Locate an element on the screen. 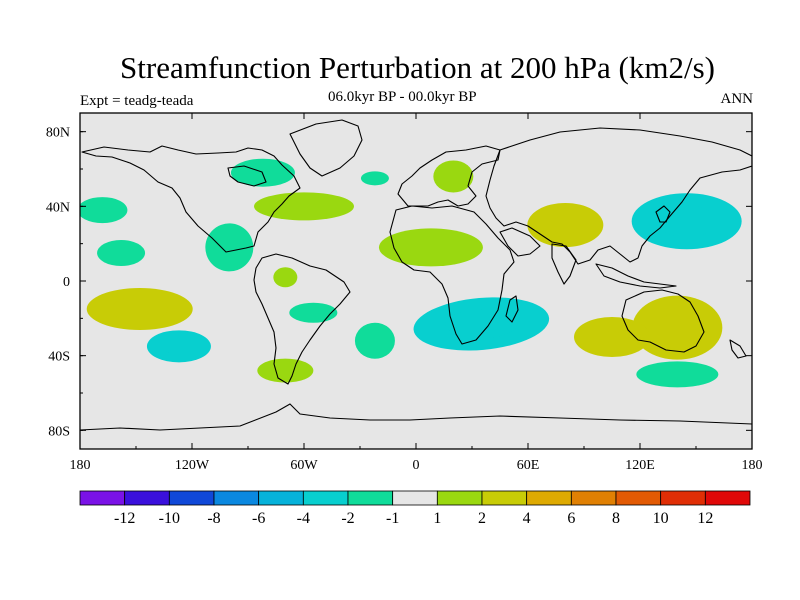  colorbar-label: 1 is located at coordinates (437, 518).